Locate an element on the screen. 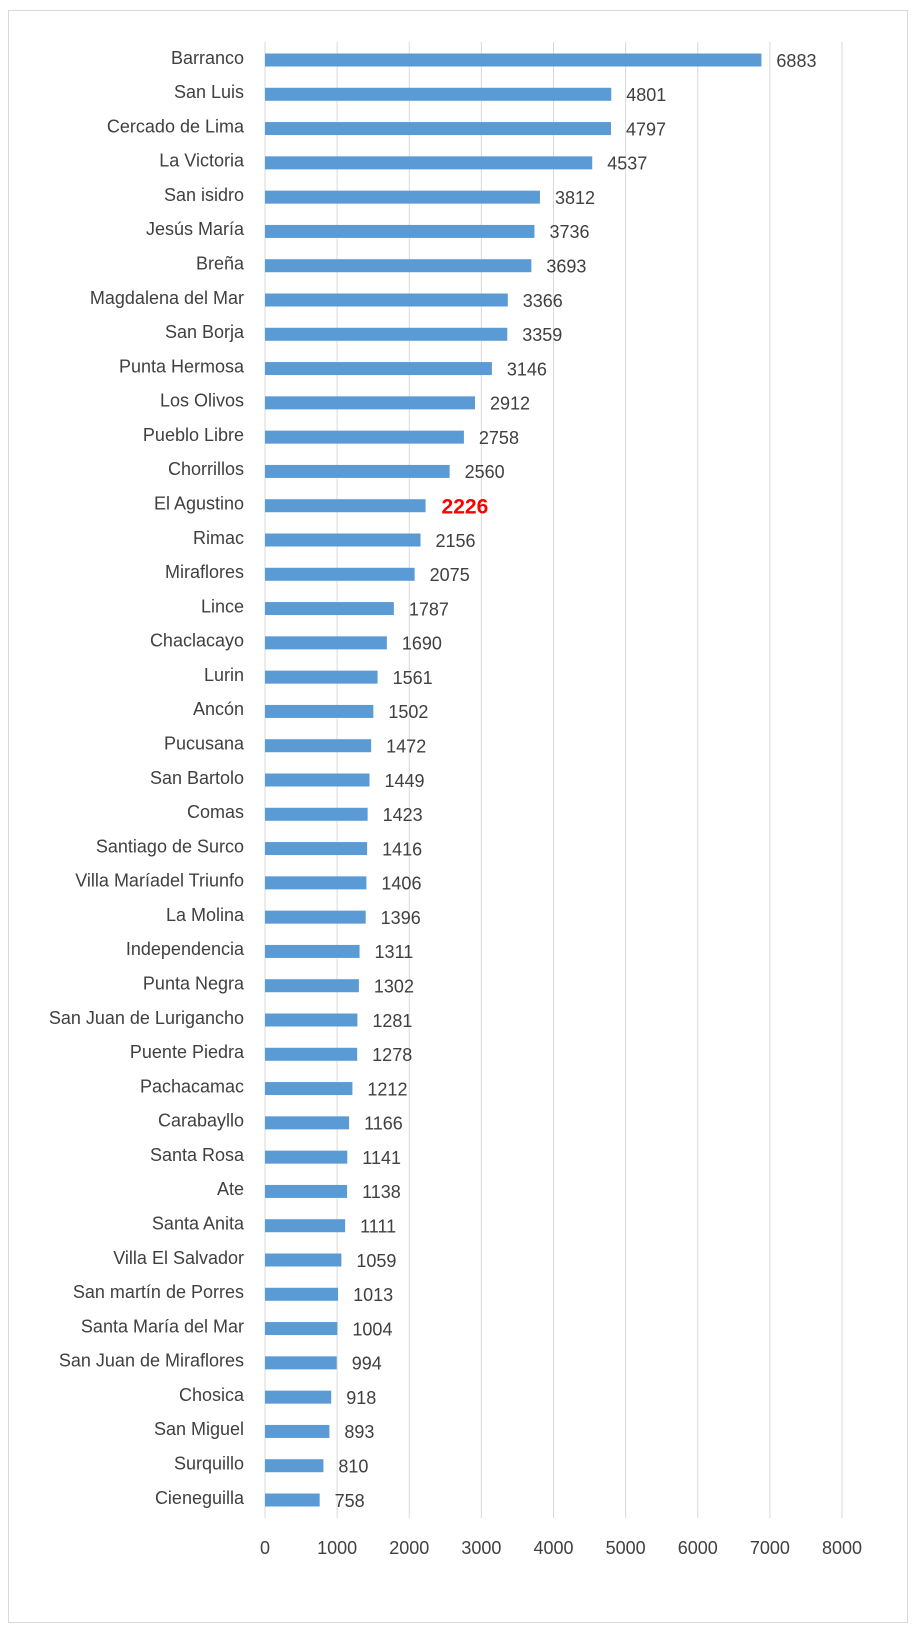  y-tick-label: Puente Piedra is located at coordinates (187, 1052).